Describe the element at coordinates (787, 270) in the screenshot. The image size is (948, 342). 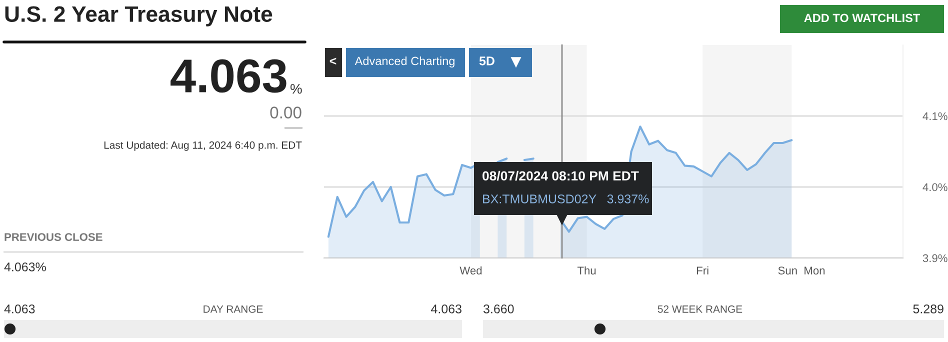
I see `x-tick-label: Sun` at that location.